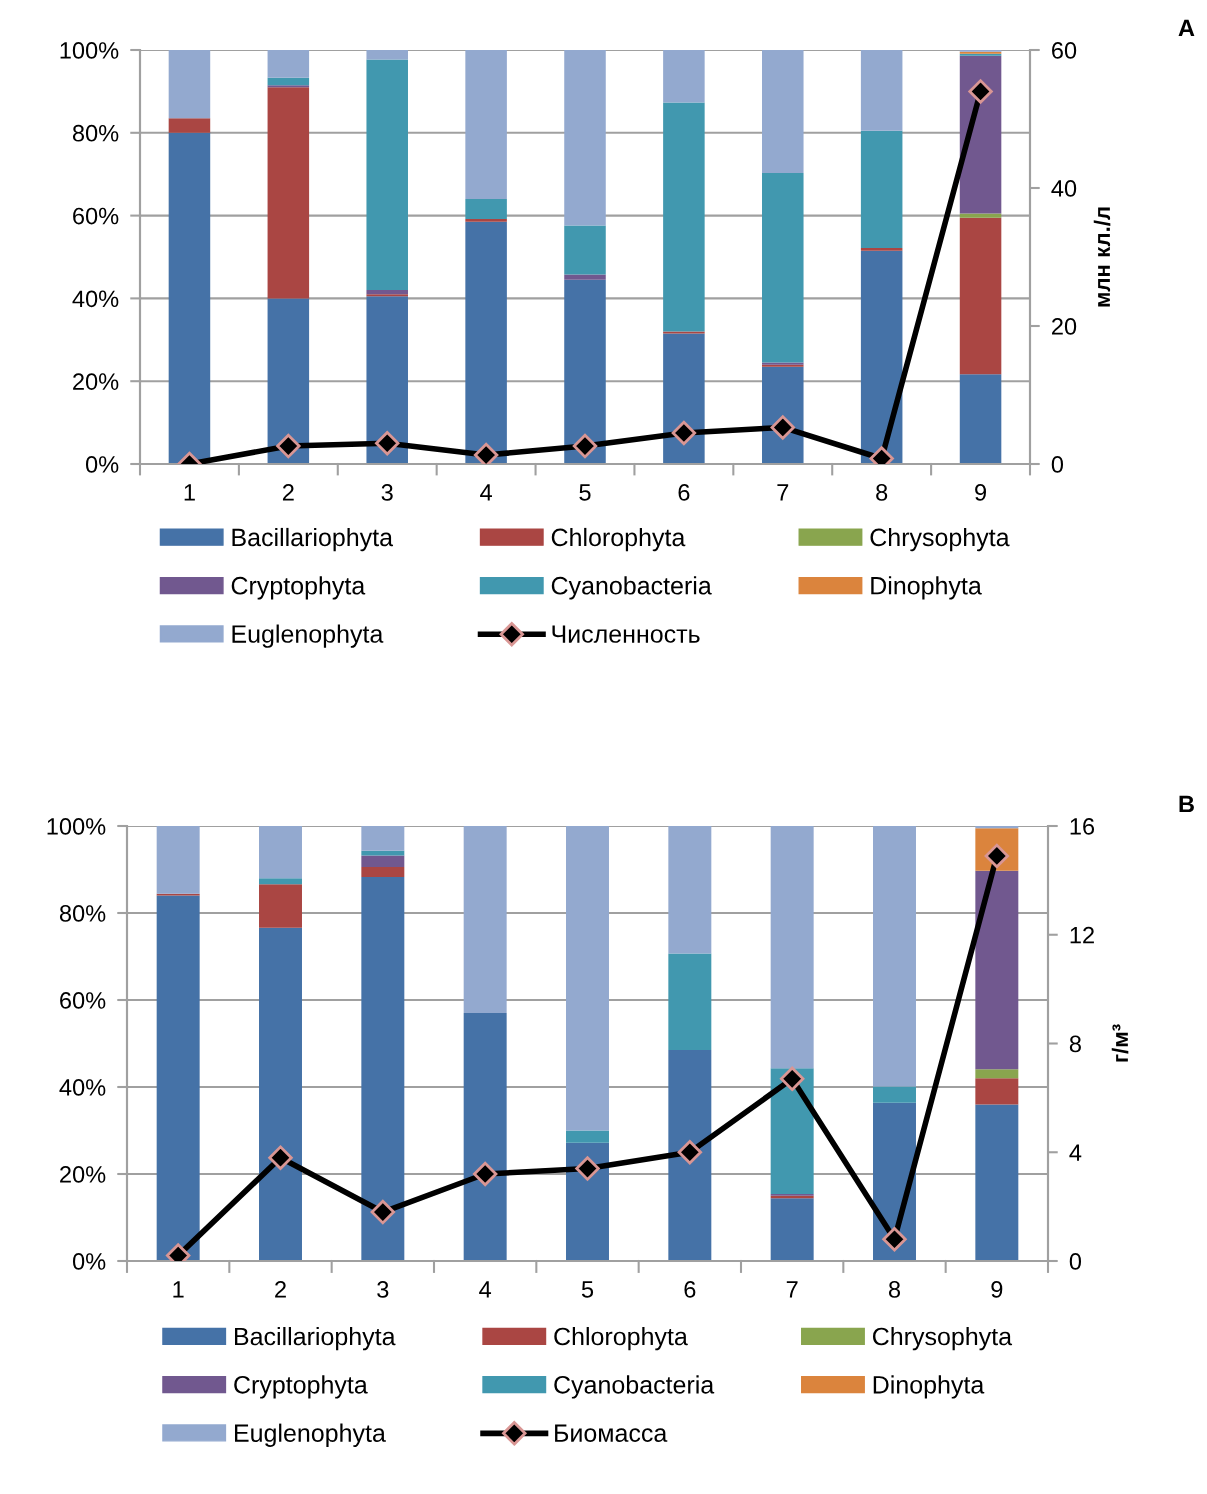  I want to click on legend-label: Биомасса, so click(611, 1433).